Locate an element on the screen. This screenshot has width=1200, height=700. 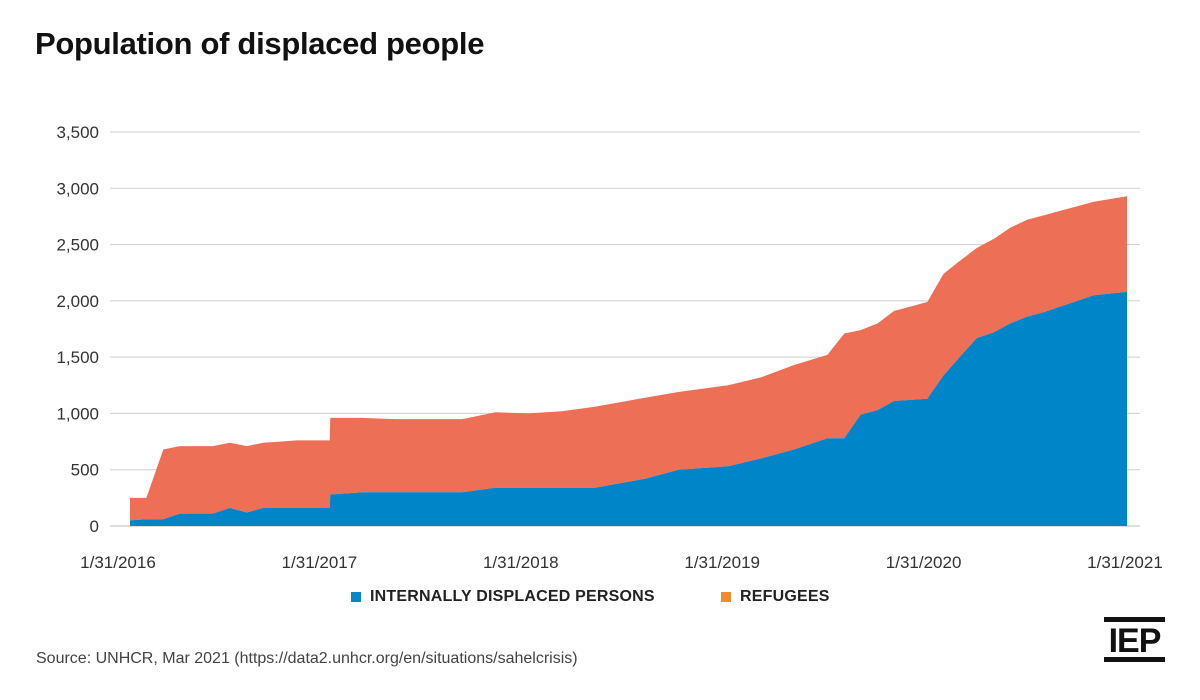
y-tick-label: 500 is located at coordinates (85, 470).